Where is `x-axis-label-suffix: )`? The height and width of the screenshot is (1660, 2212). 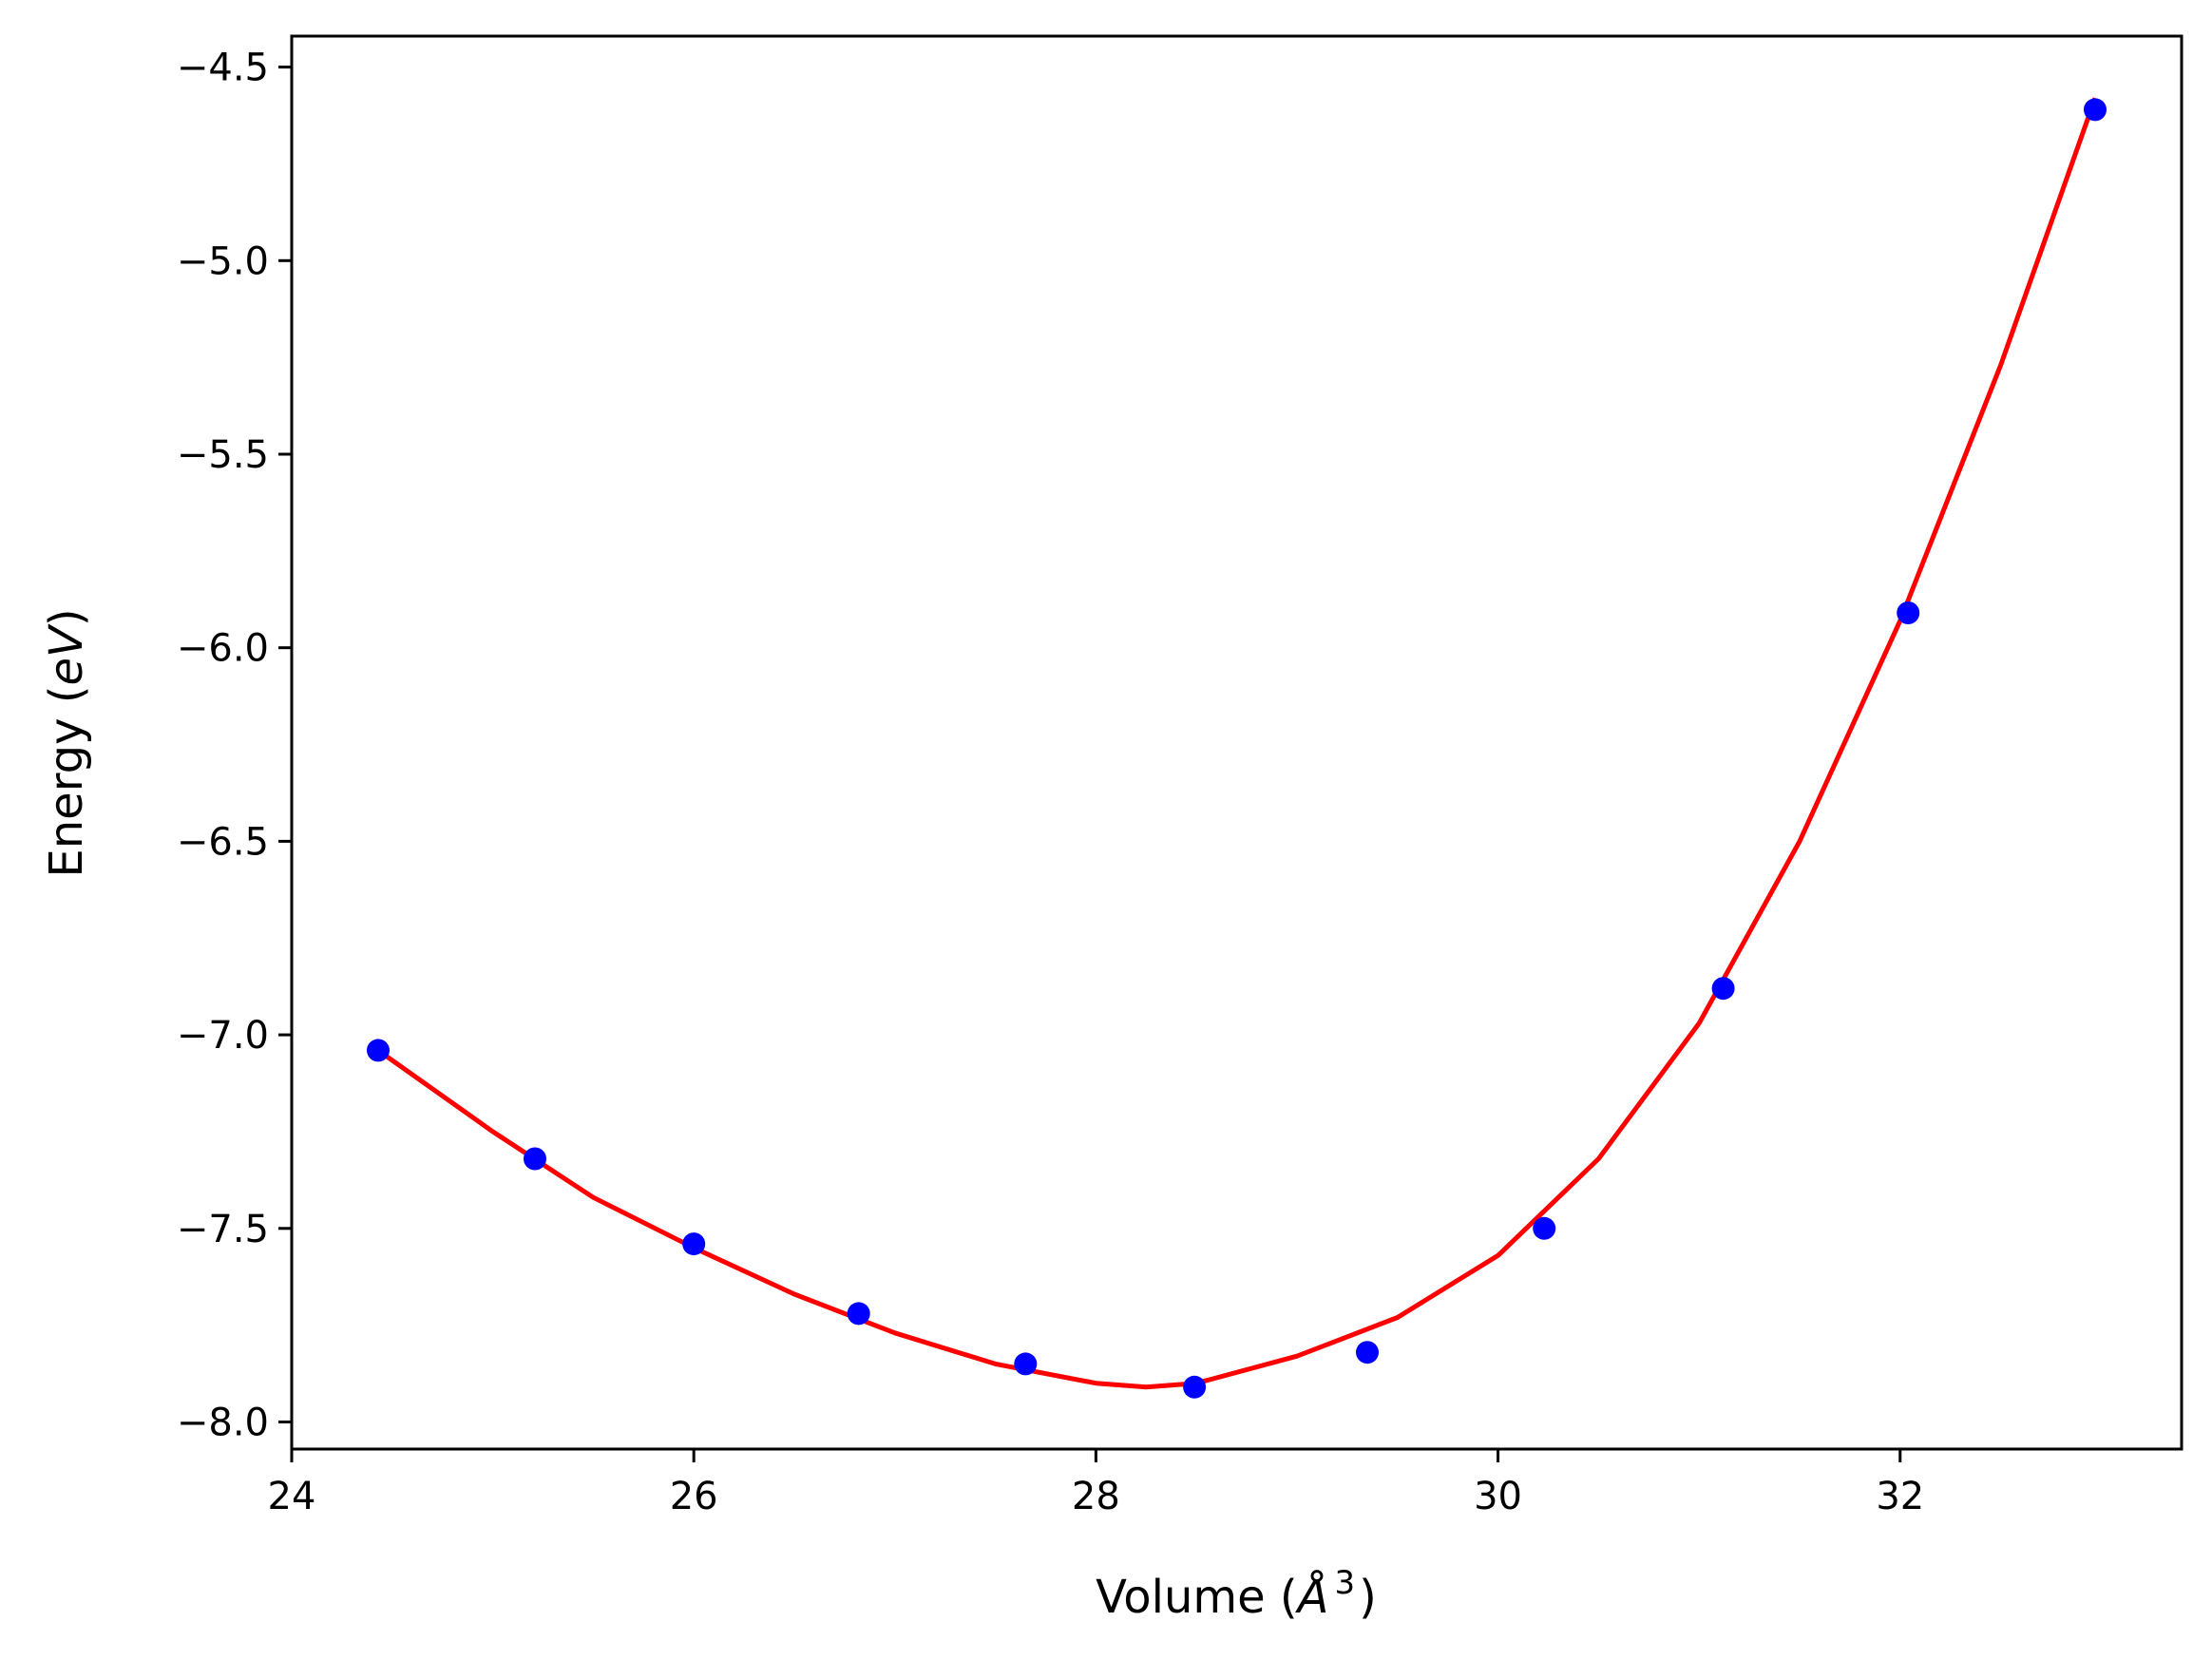 x-axis-label-suffix: ) is located at coordinates (1368, 1597).